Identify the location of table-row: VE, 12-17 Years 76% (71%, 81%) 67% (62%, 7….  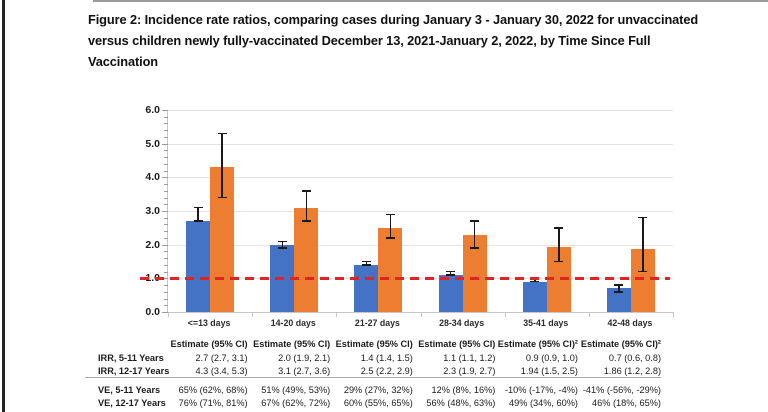
(373, 402).